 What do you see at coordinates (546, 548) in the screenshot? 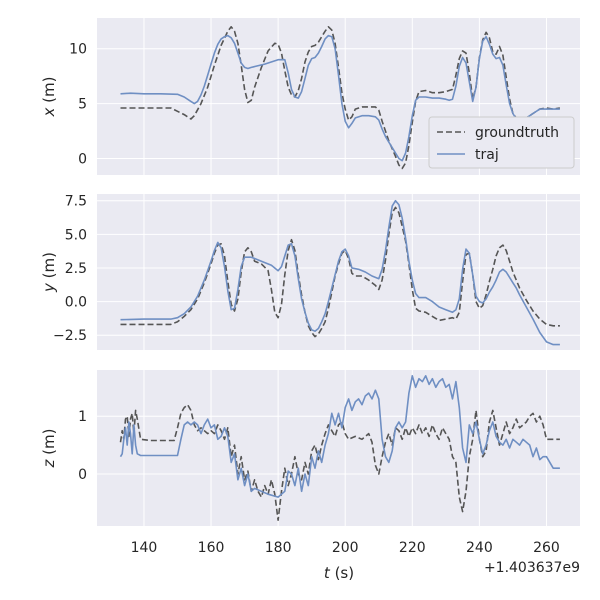
I see `x-tick-label: 260` at bounding box center [546, 548].